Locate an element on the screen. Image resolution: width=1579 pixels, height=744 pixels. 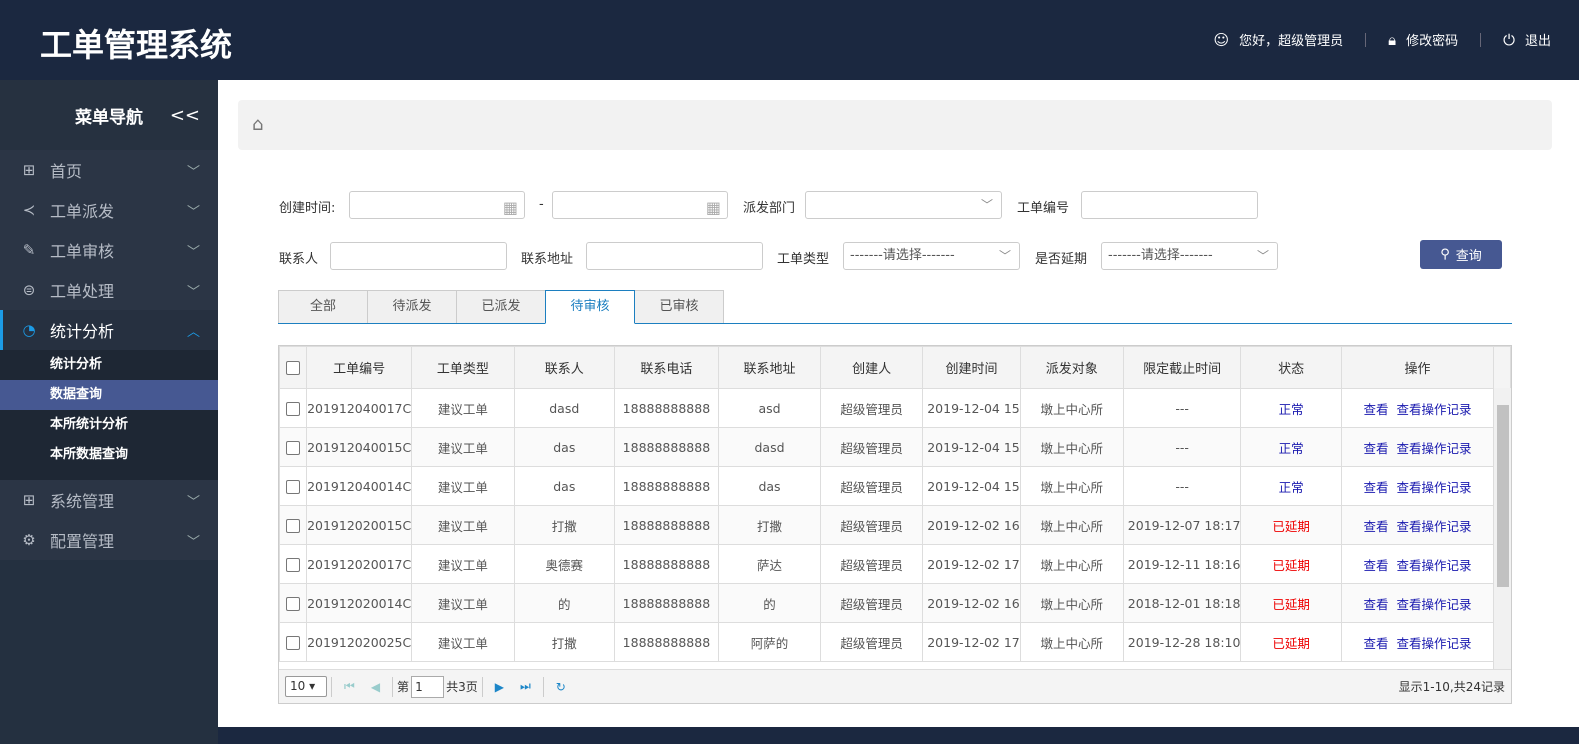
edit-icon: ✎ is located at coordinates (29, 250).